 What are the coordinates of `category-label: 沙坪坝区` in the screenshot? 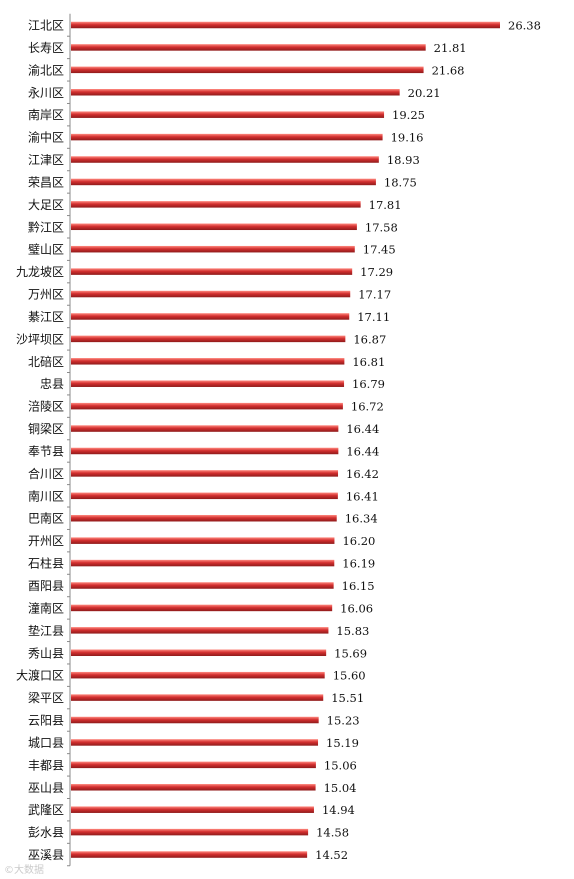 It's located at (40, 339).